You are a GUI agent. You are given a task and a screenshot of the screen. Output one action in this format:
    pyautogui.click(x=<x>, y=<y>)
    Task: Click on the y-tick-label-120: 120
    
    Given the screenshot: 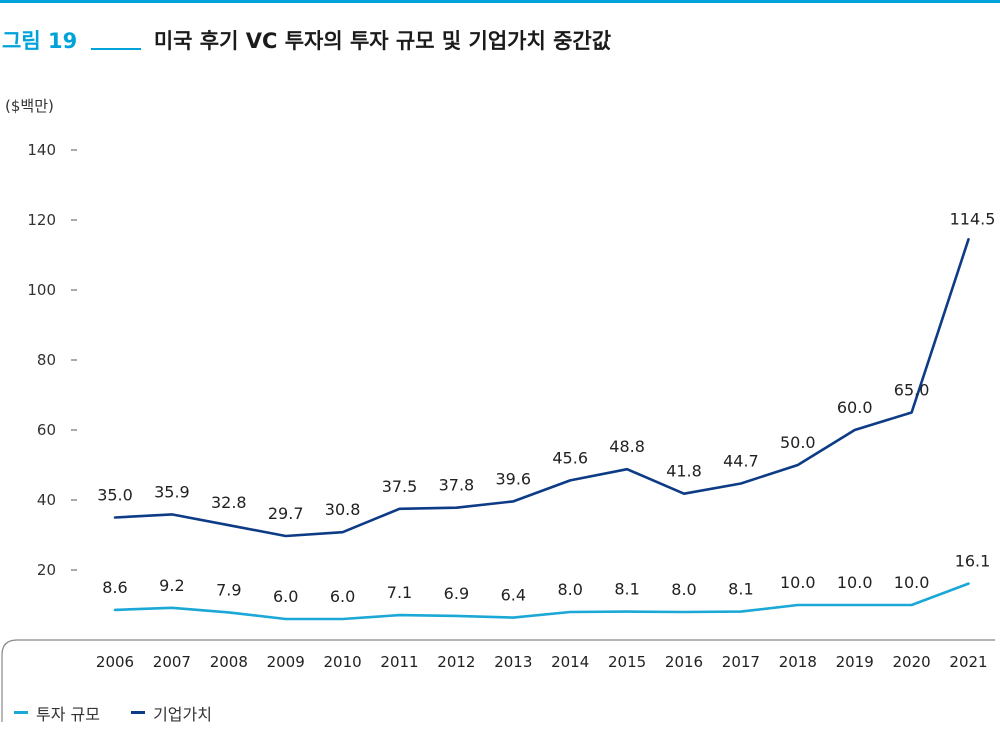 What is the action you would take?
    pyautogui.click(x=41, y=220)
    